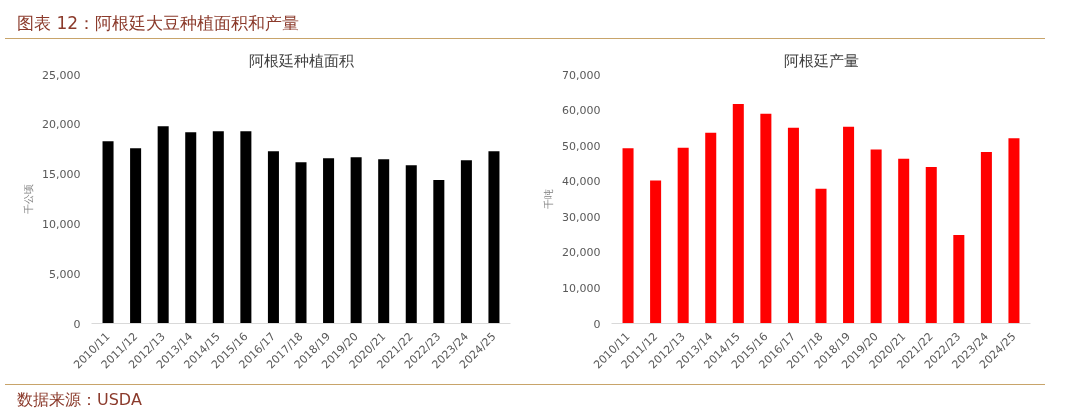  Describe the element at coordinates (301, 60) in the screenshot. I see `chart-title: 阿根廷种植面积` at that location.